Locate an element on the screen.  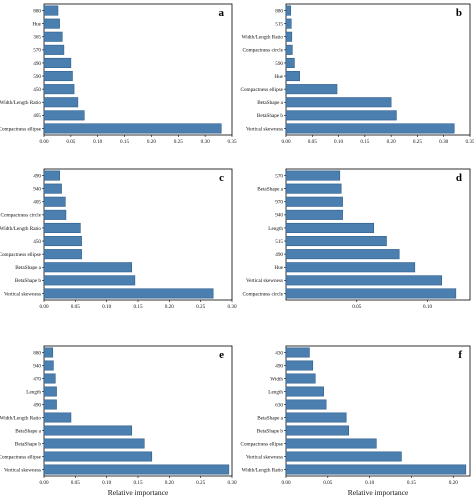
bar-d-length is located at coordinates (330, 227).